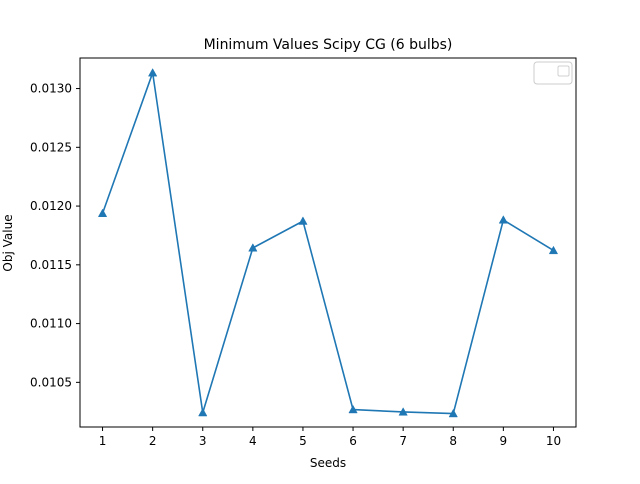  What do you see at coordinates (303, 441) in the screenshot?
I see `x-tick-label: 5` at bounding box center [303, 441].